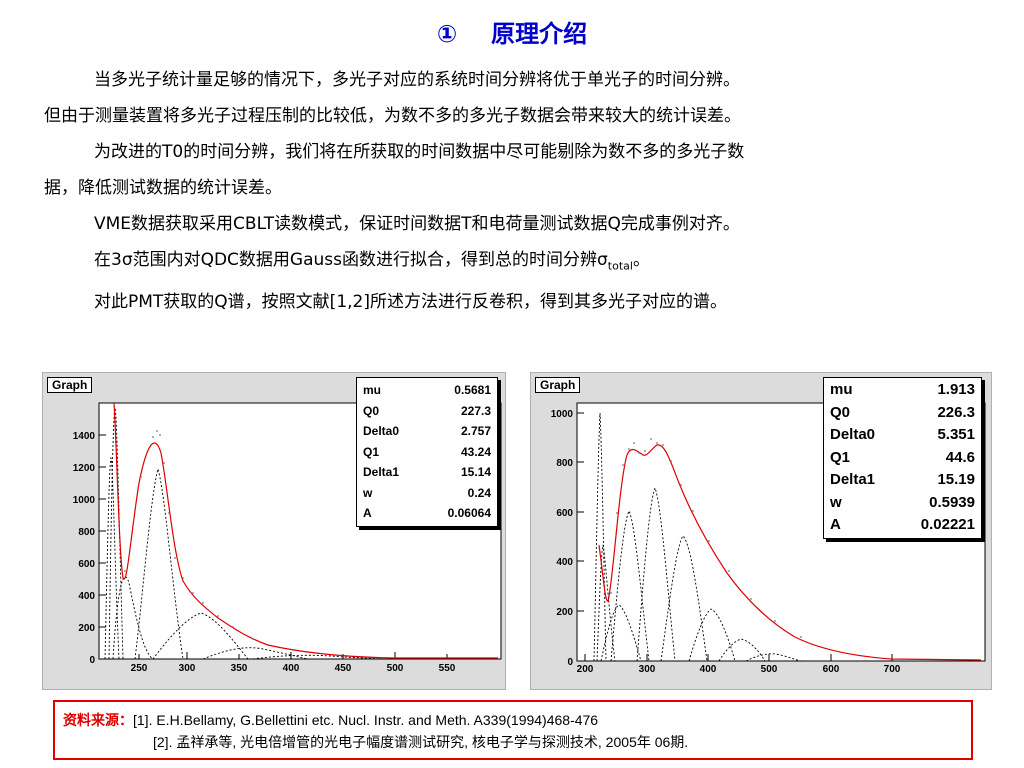 The height and width of the screenshot is (768, 1024). I want to click on xtick-label: 700, so click(892, 669).